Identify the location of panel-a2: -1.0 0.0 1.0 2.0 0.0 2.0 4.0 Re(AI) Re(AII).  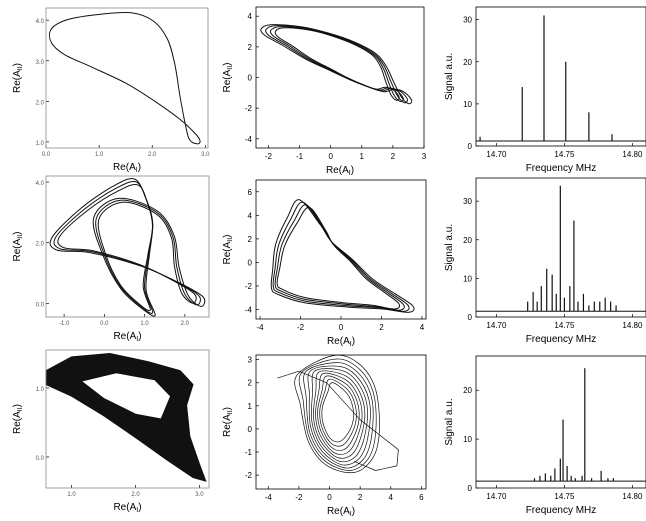
(110, 259).